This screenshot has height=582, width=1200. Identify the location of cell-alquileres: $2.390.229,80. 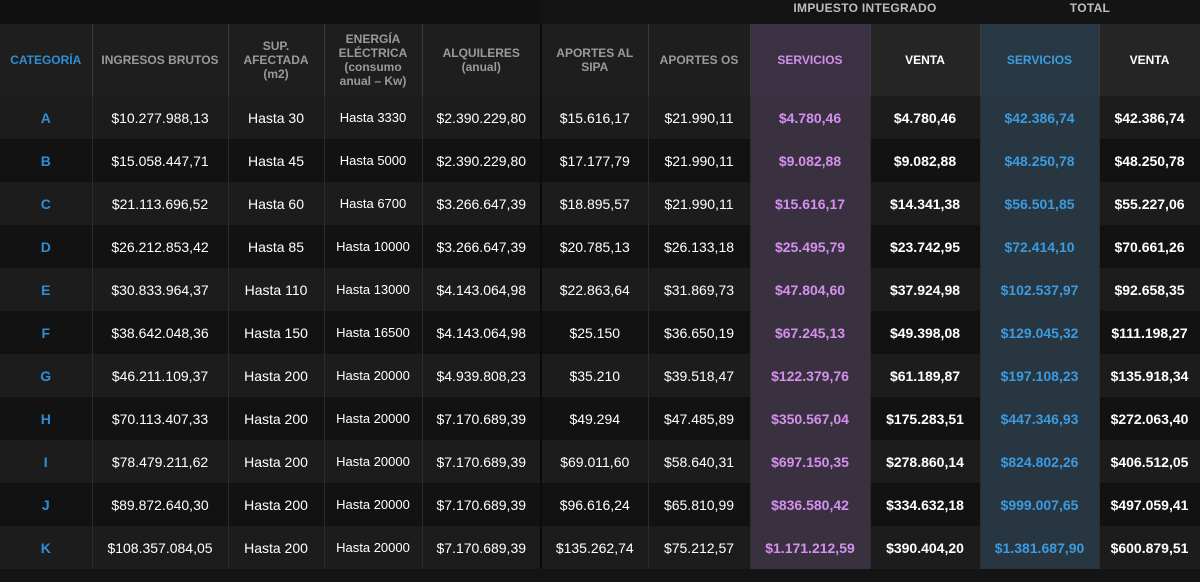
(482, 117).